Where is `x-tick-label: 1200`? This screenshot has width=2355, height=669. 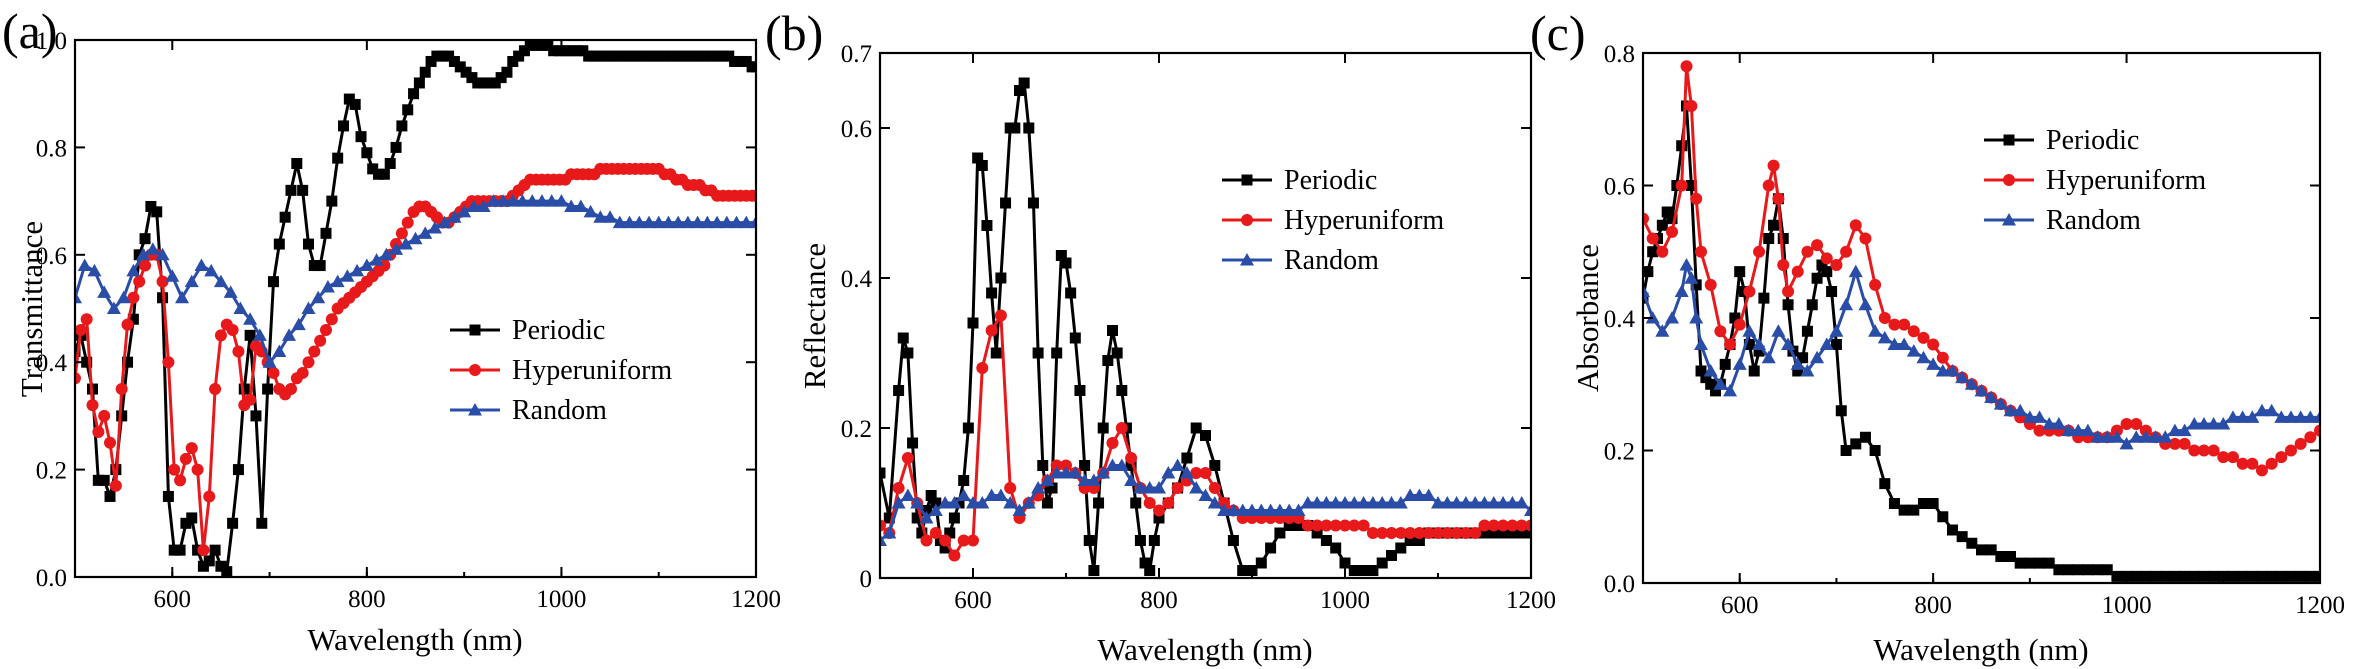 x-tick-label: 1200 is located at coordinates (1531, 600).